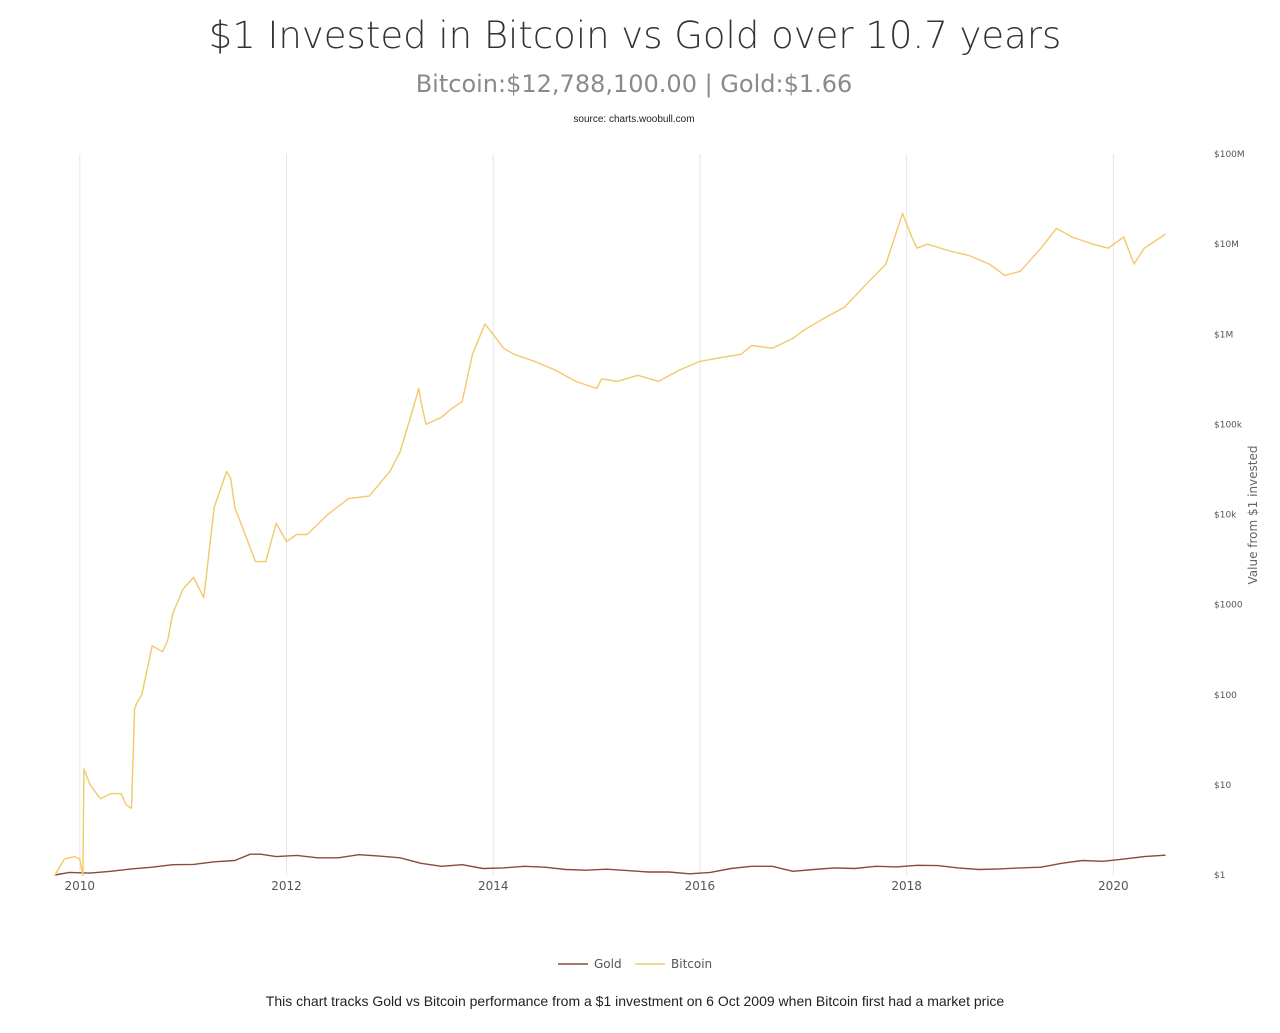 This screenshot has height=1033, width=1280. Describe the element at coordinates (700, 886) in the screenshot. I see `x-tick-label: 2016` at that location.